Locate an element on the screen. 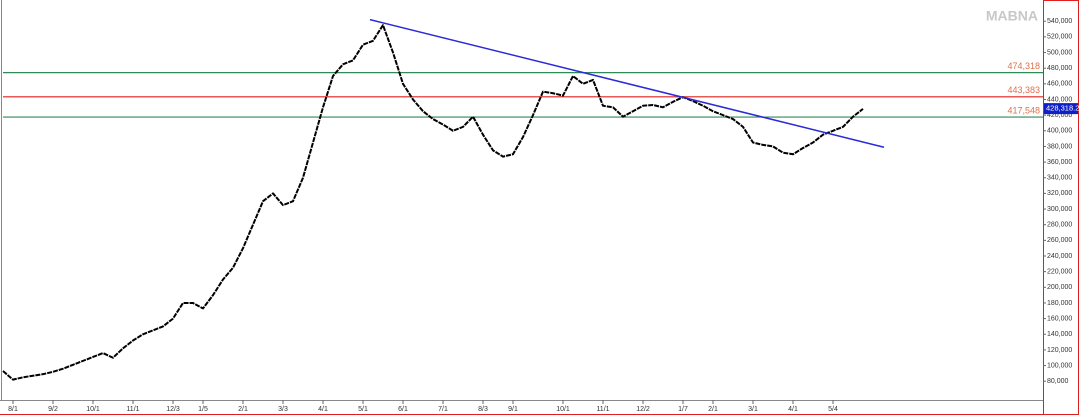  x-tick-label: 12/3 is located at coordinates (173, 409).